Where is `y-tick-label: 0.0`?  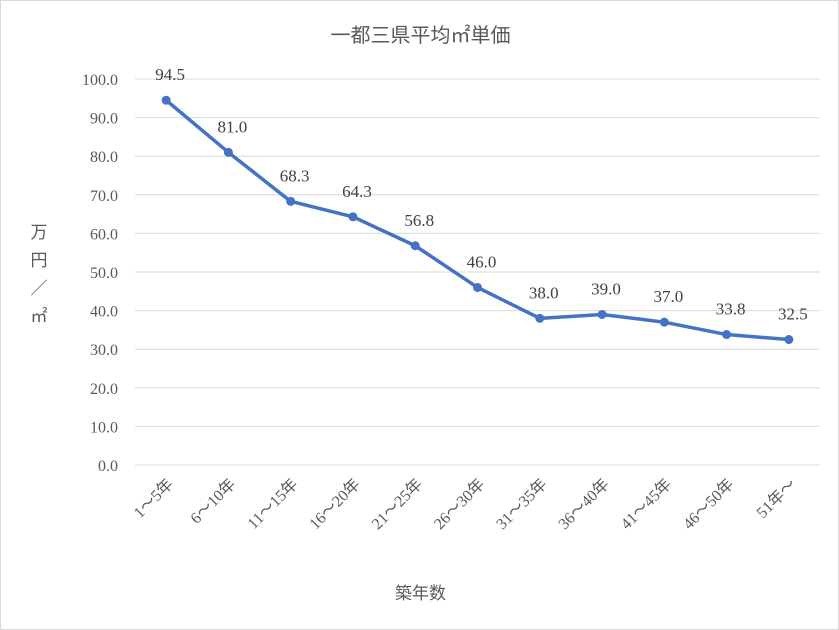 y-tick-label: 0.0 is located at coordinates (108, 466).